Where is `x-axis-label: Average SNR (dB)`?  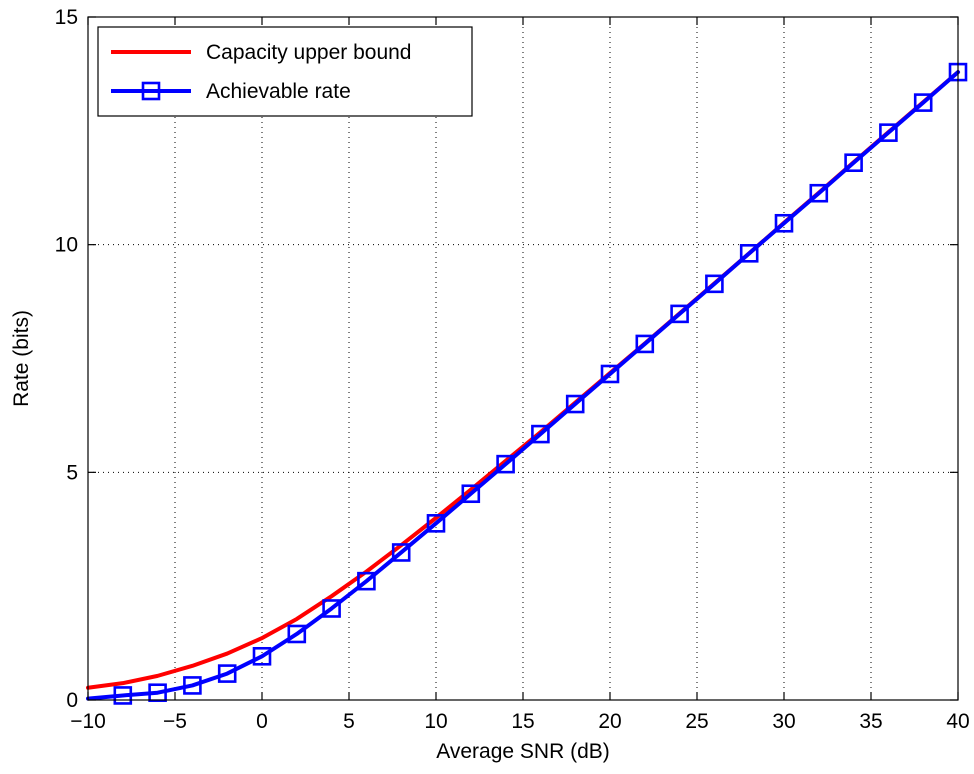
x-axis-label: Average SNR (dB) is located at coordinates (523, 751).